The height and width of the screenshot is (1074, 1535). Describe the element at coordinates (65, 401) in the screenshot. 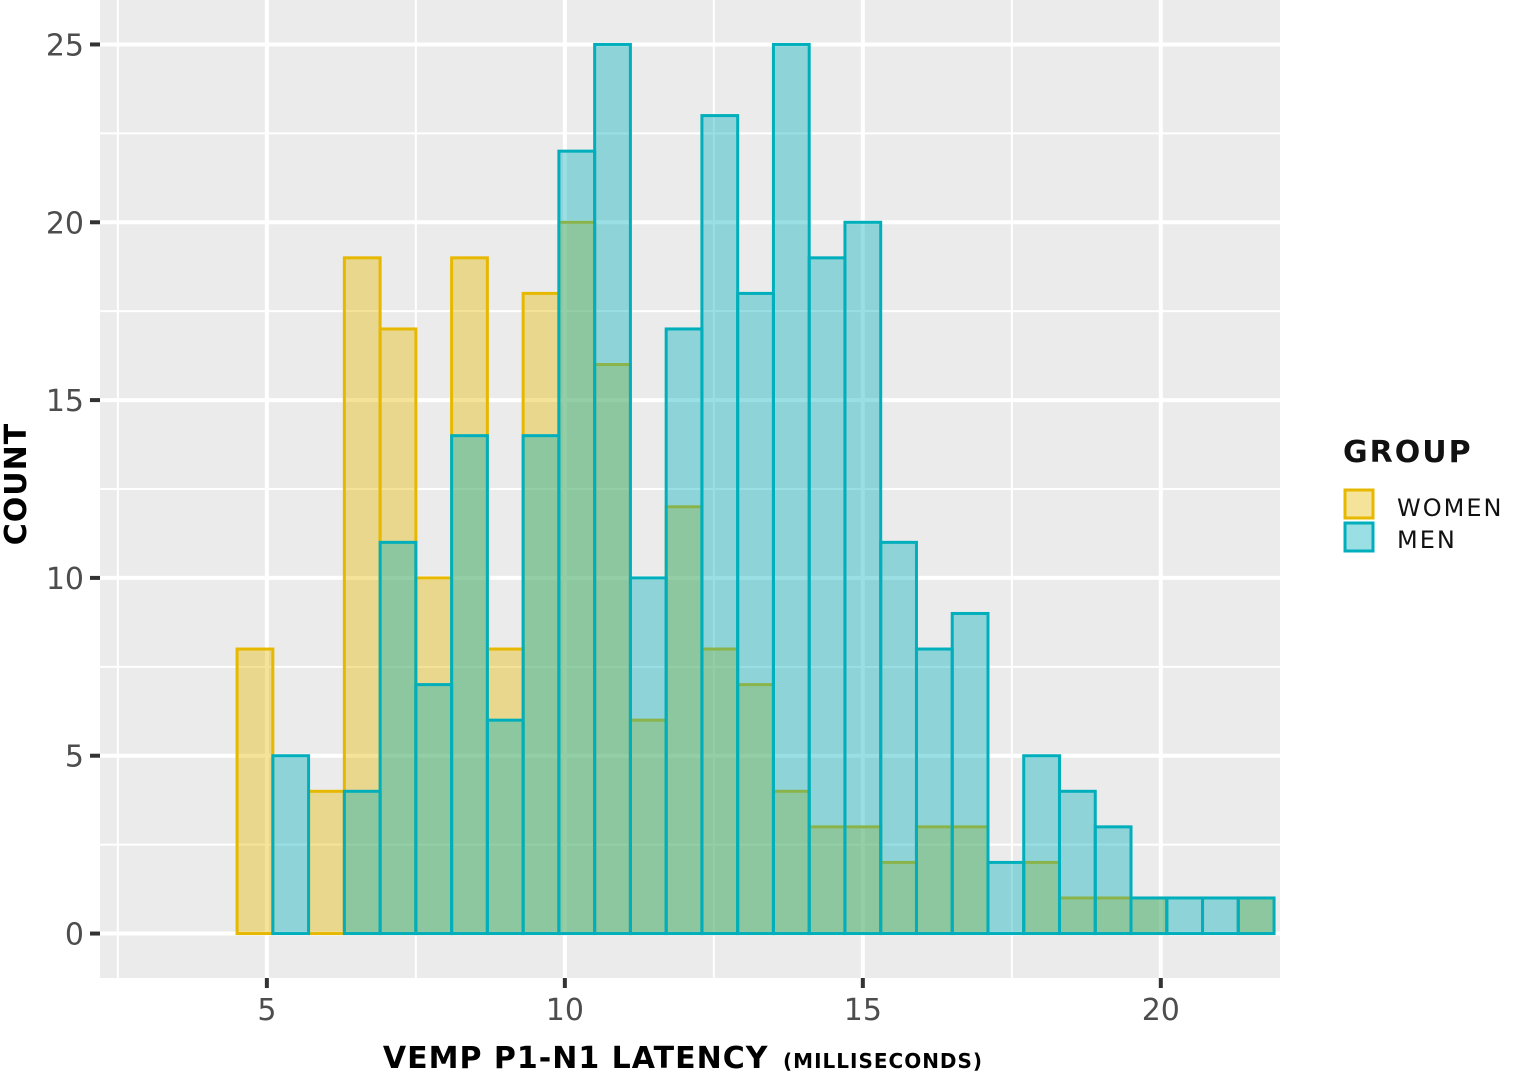

I see `y-tick-label: 15` at that location.